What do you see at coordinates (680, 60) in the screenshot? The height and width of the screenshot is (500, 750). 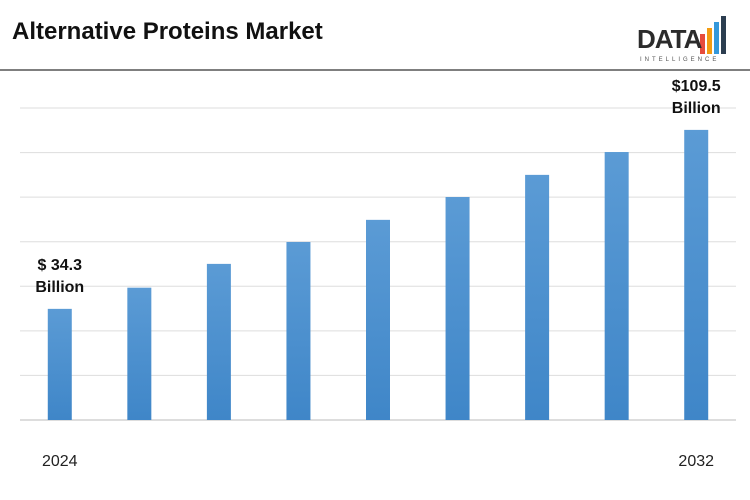 I see `logo-tagline: INTELLIGENCE` at bounding box center [680, 60].